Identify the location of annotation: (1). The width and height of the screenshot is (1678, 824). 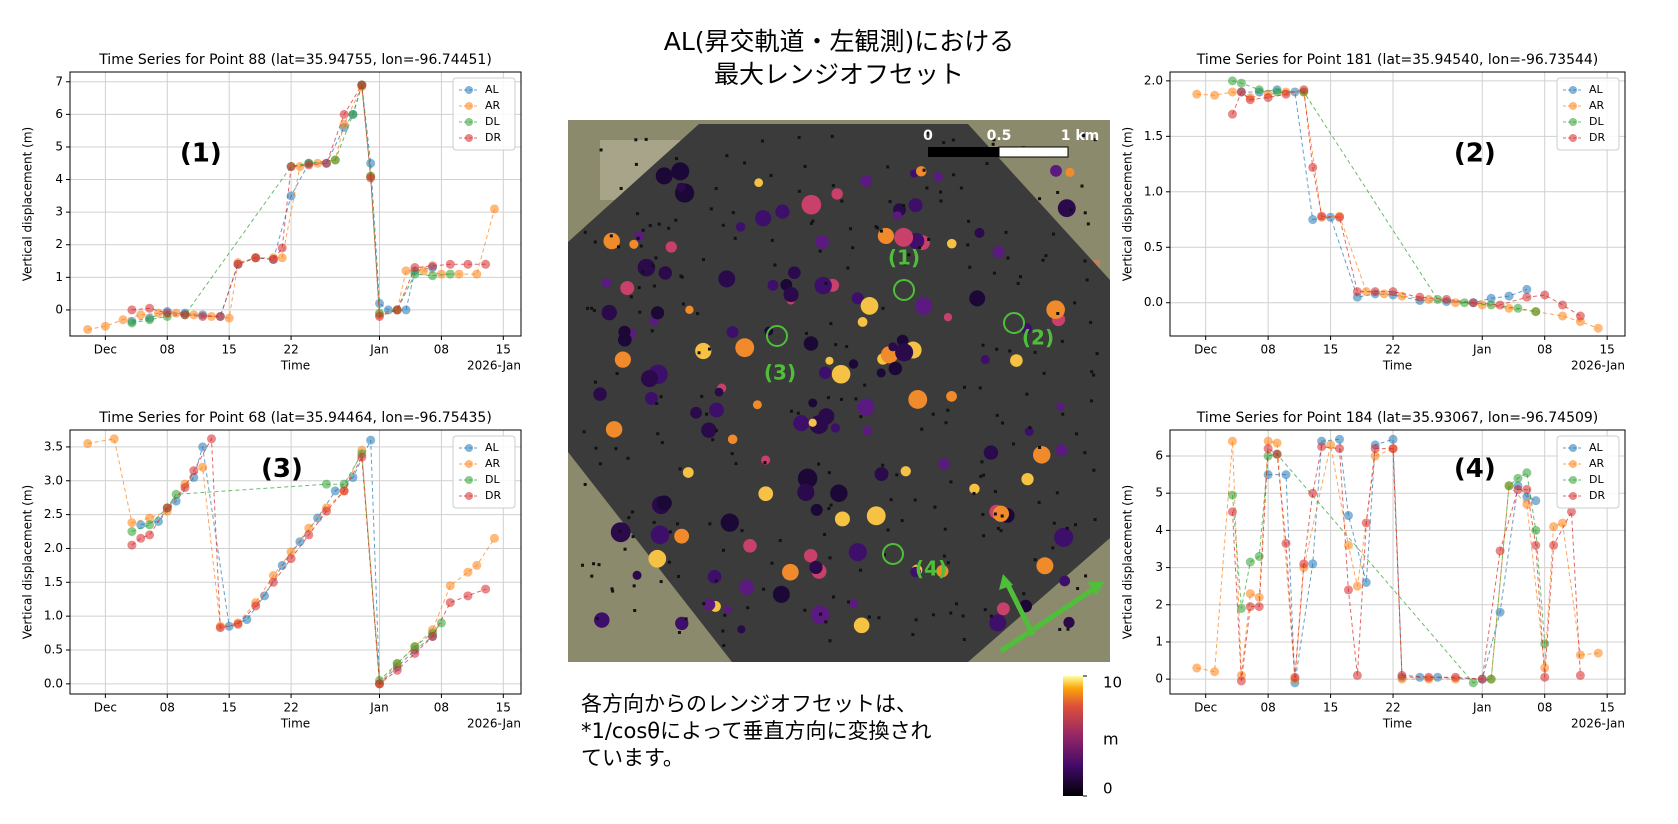
(201, 153).